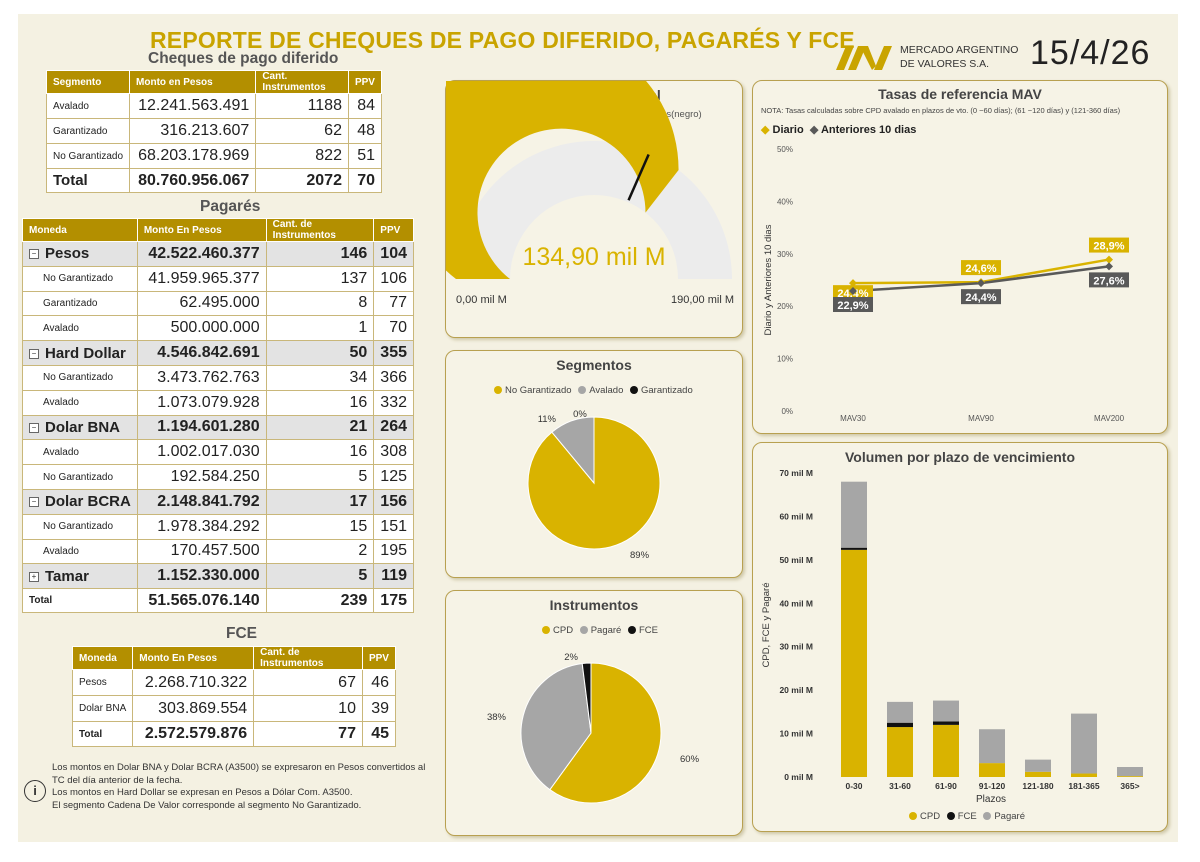 The width and height of the screenshot is (1200, 862). Describe the element at coordinates (634, 390) in the screenshot. I see `legend-dot-garantizado` at that location.